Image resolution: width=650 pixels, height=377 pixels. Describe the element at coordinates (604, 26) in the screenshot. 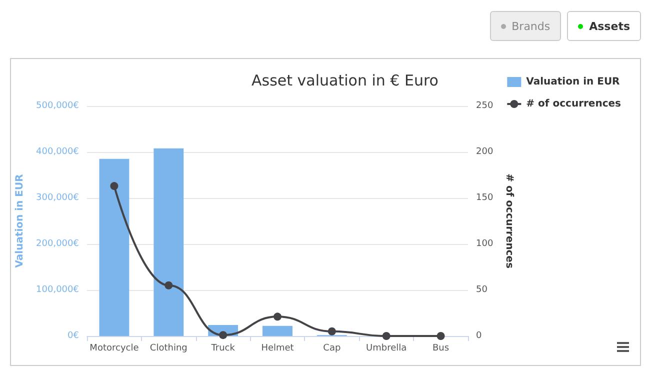

I see `toggle-button: Assets` at that location.